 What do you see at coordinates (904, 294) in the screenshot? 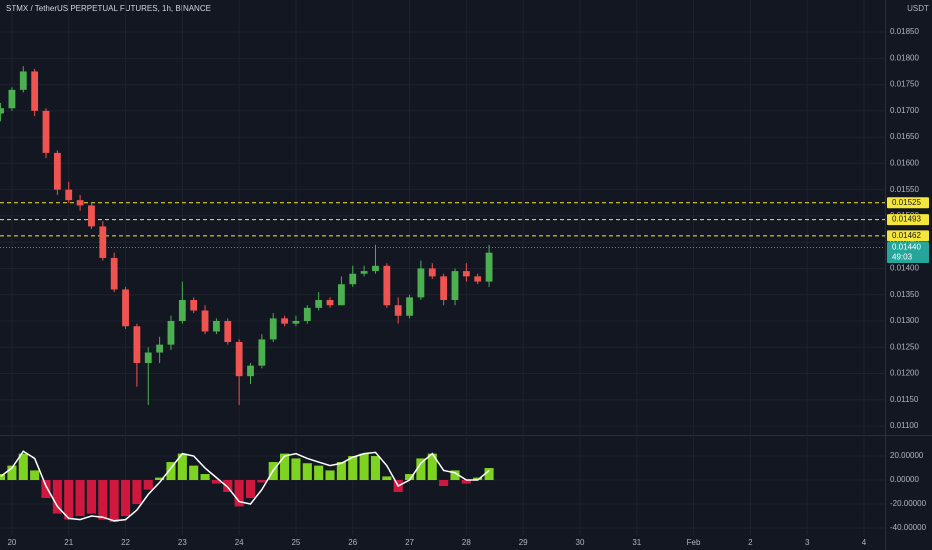
I see `y-tick-label: 0.01350` at bounding box center [904, 294].